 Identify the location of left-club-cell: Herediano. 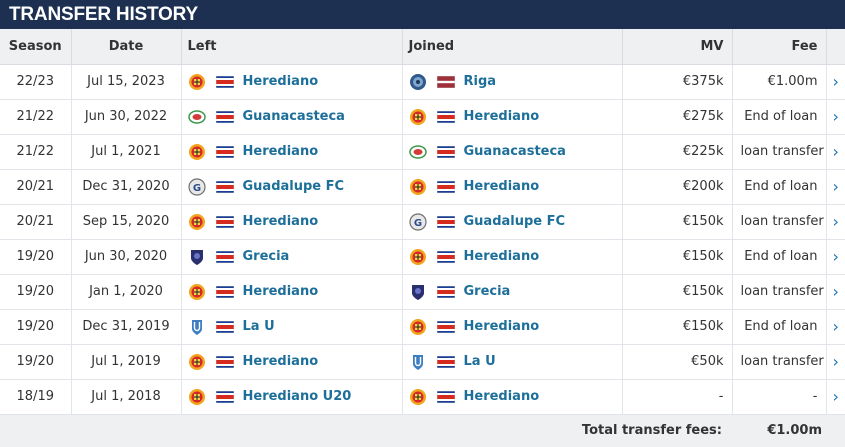
(292, 292).